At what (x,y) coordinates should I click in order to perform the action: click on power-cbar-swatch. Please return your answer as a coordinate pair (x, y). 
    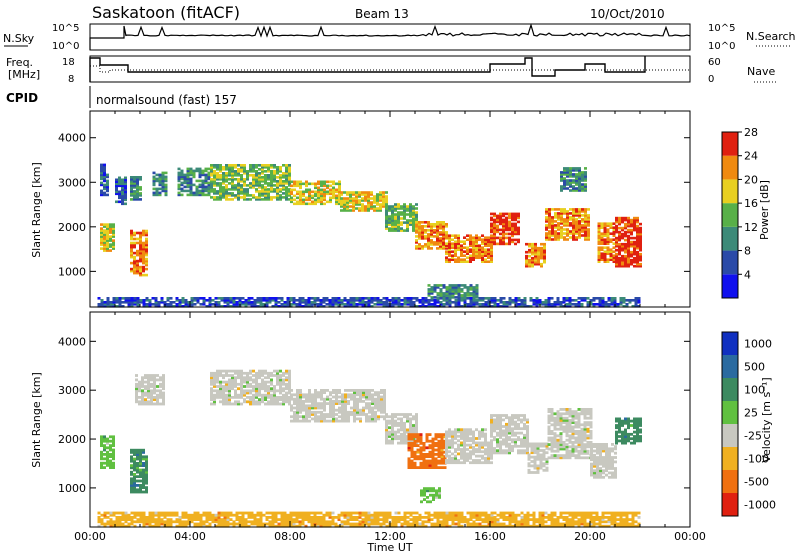
    Looking at the image, I should click on (730, 144).